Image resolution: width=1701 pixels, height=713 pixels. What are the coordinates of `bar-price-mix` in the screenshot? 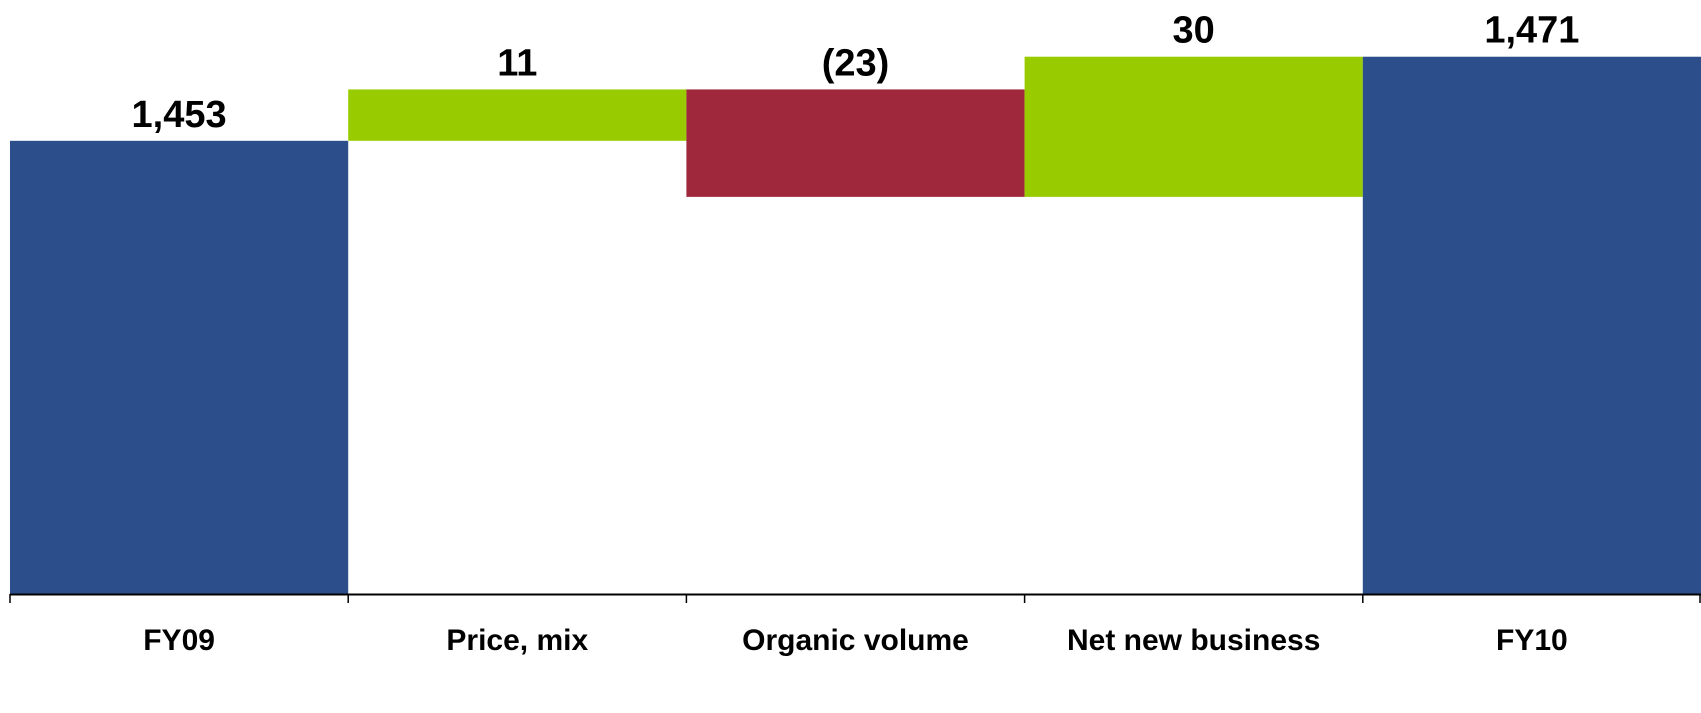 It's located at (517, 115).